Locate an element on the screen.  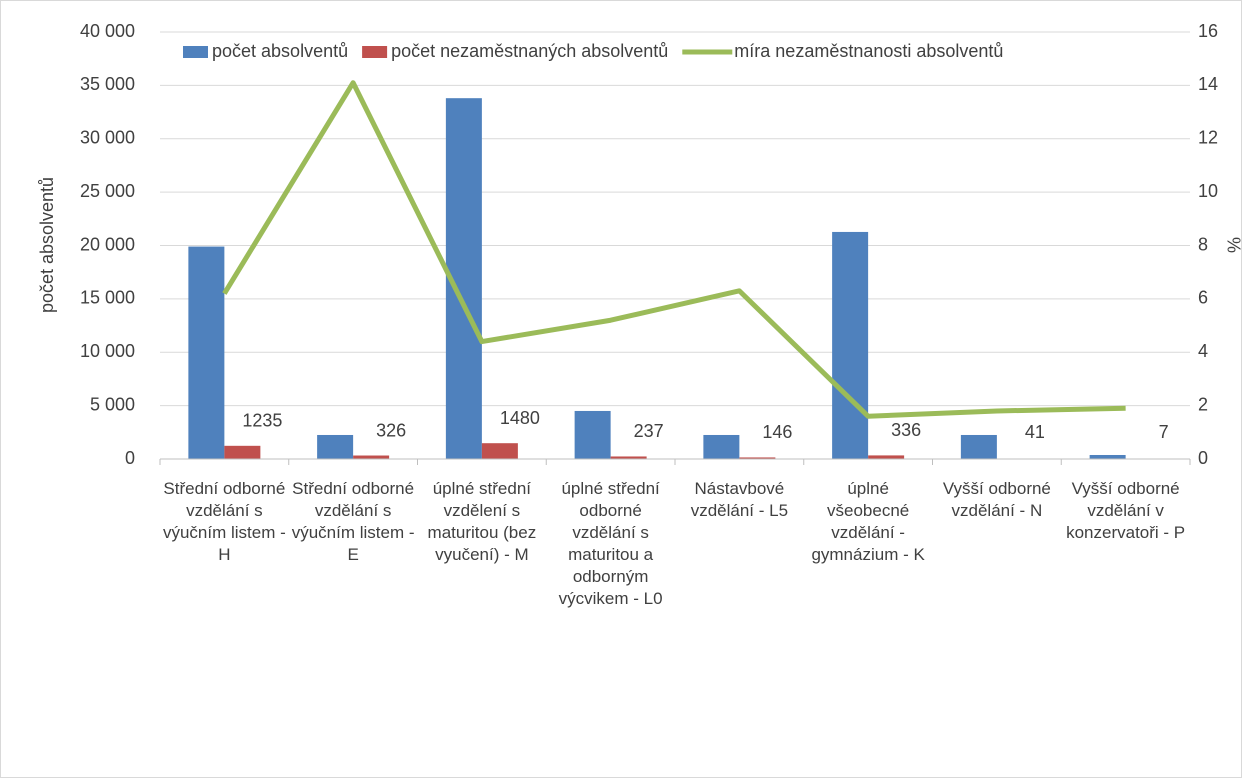
y-tick-label: 20 000 is located at coordinates (107, 244).